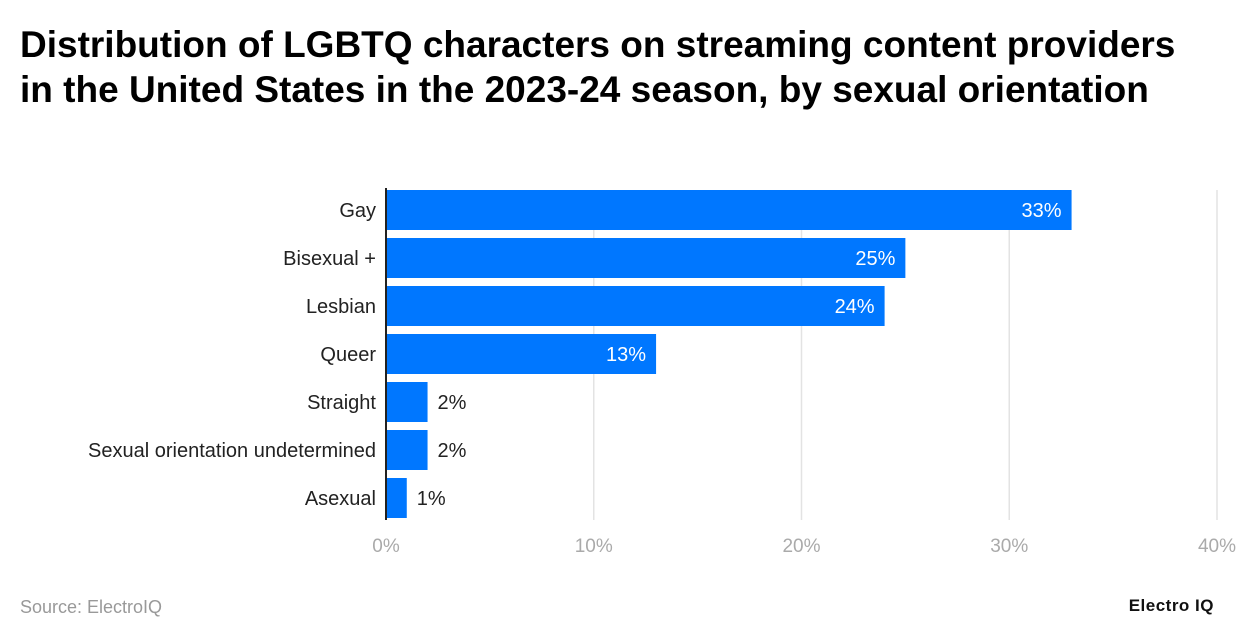  Describe the element at coordinates (232, 451) in the screenshot. I see `category-label: Sexual orientation undetermined` at that location.